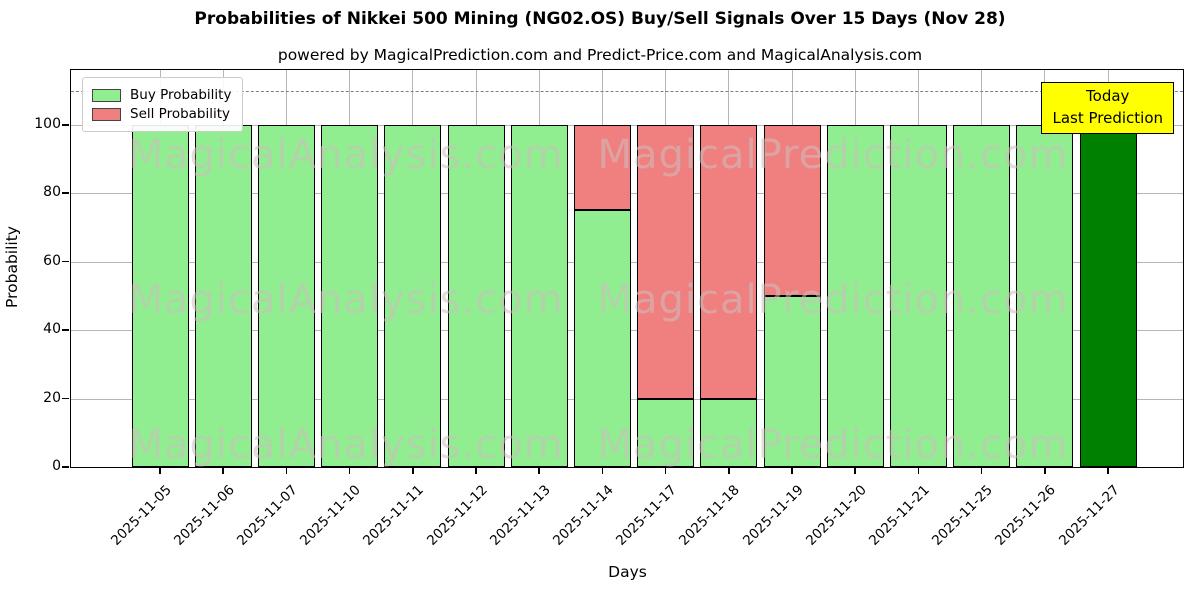  What do you see at coordinates (204, 515) in the screenshot?
I see `x-tick-label: 2025-11-06` at bounding box center [204, 515].